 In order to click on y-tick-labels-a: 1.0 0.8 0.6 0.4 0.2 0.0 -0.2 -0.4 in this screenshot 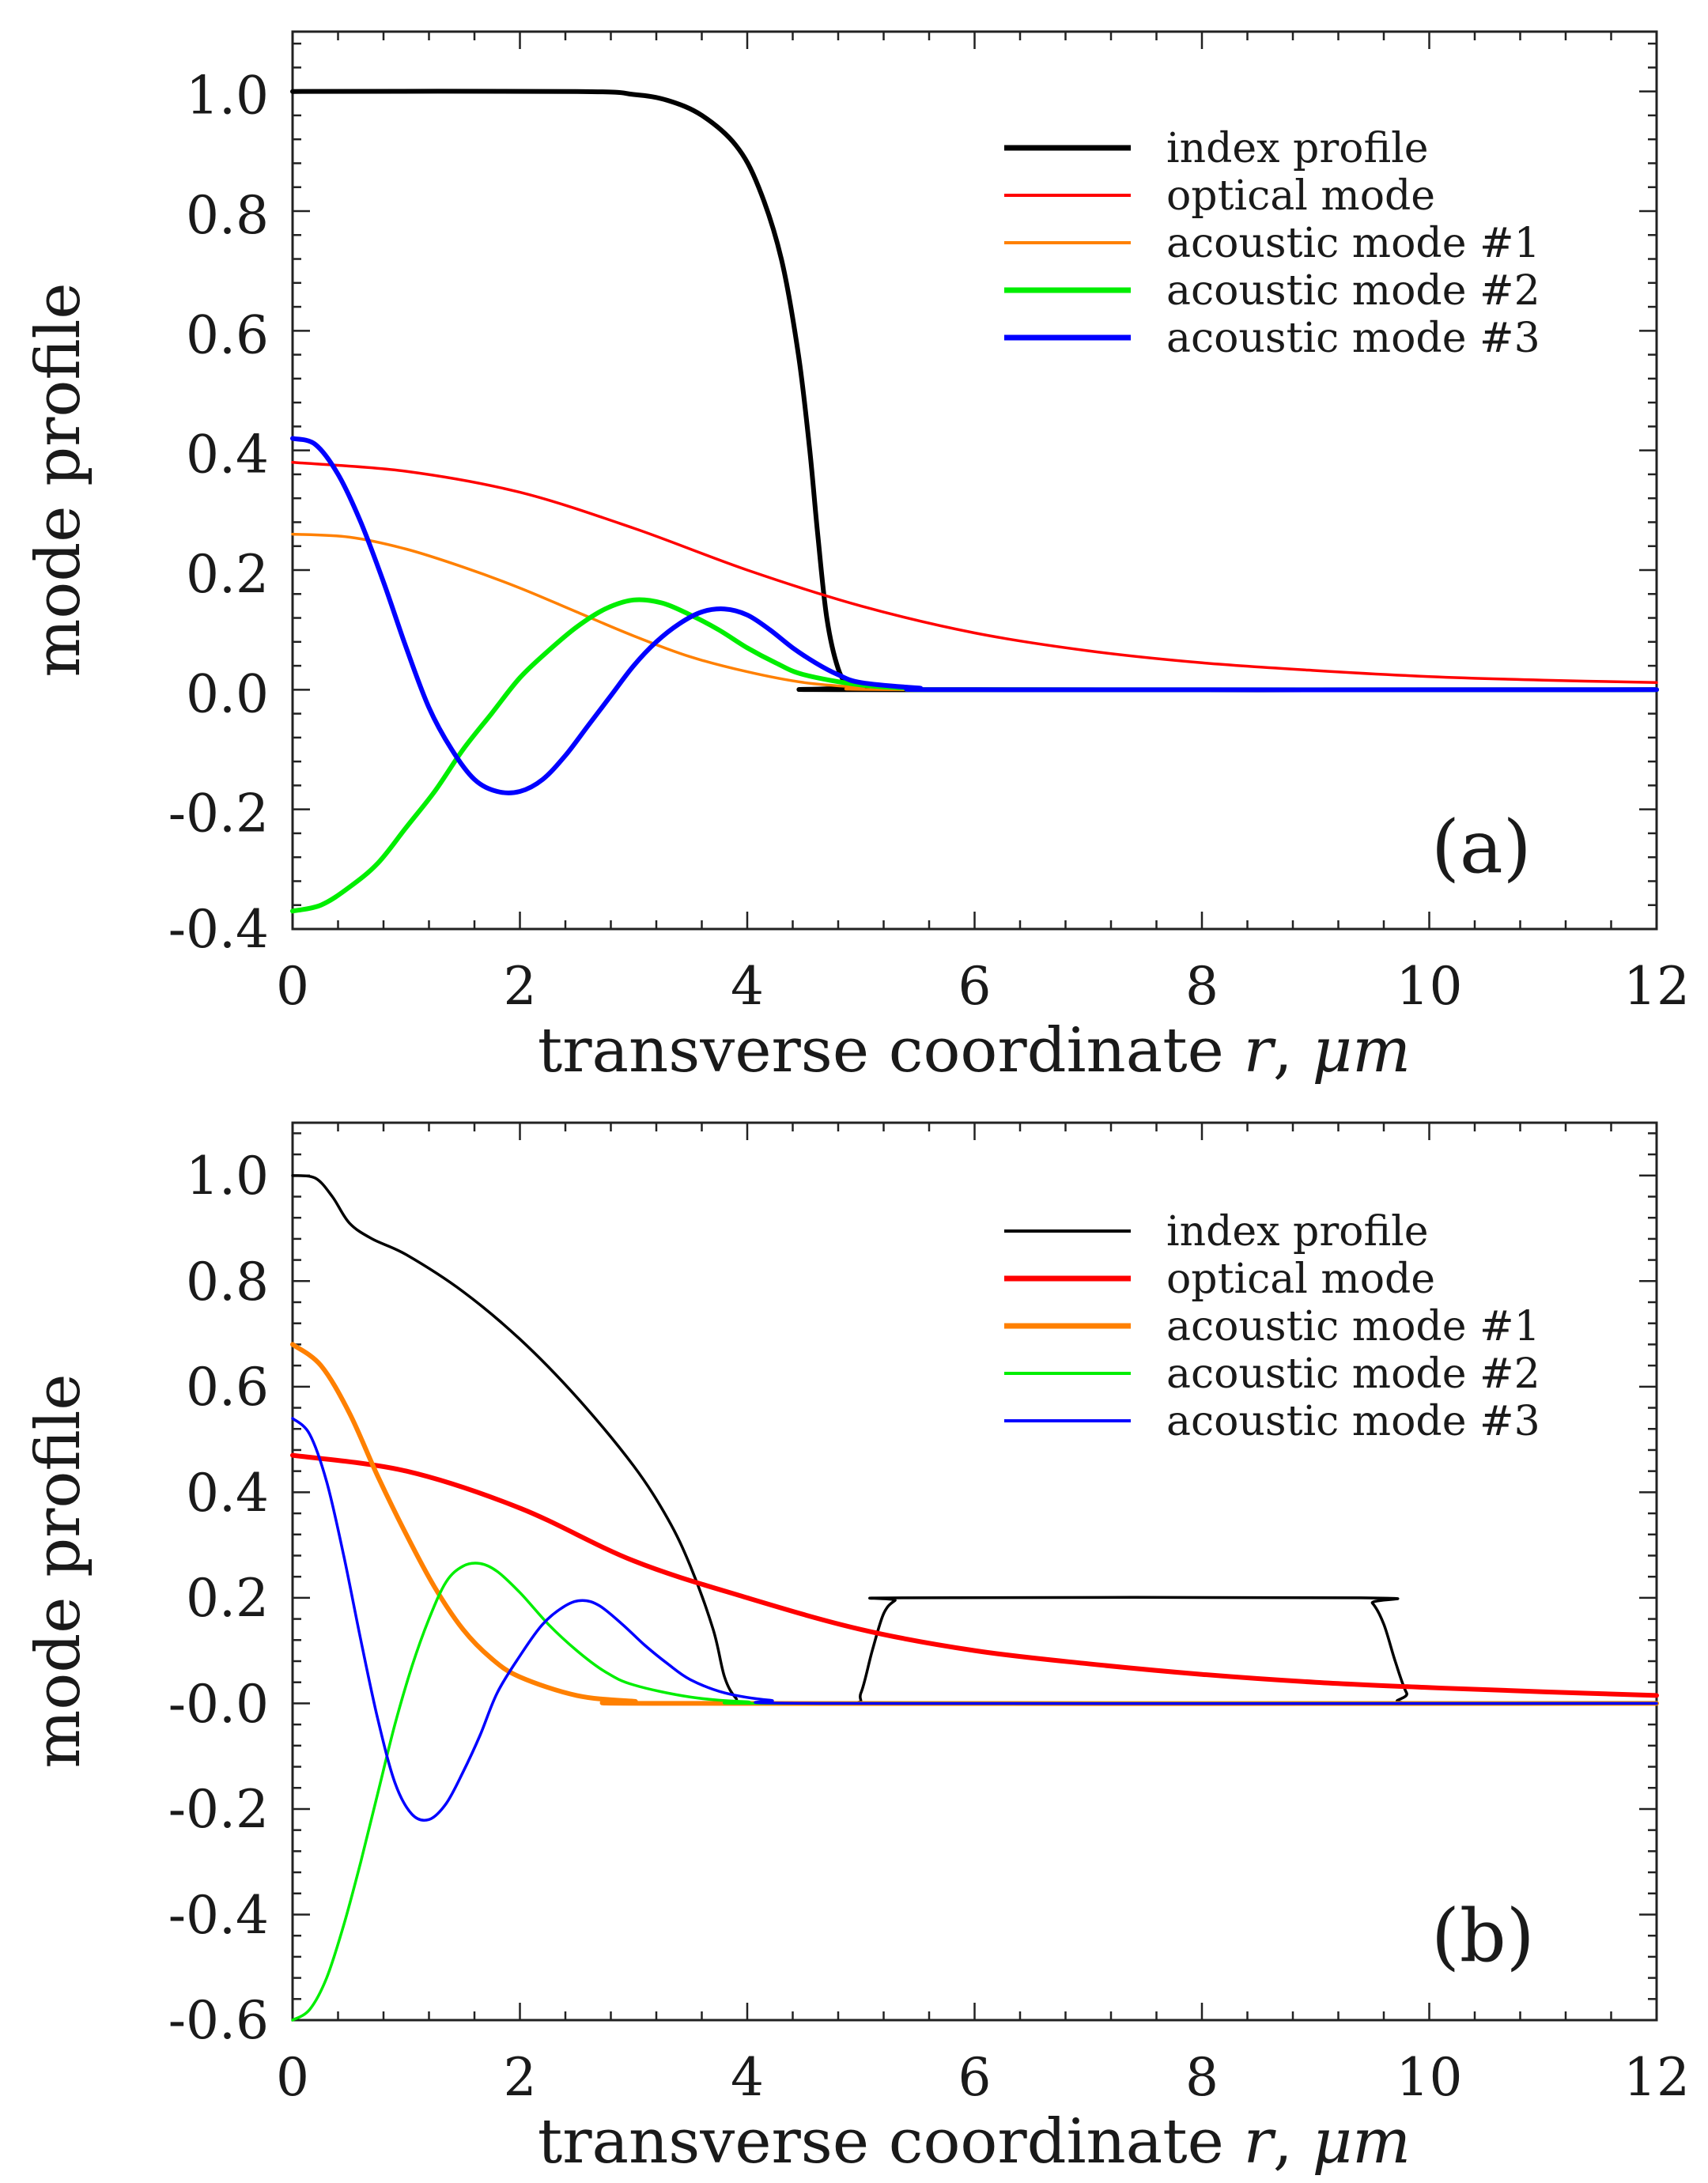, I will do `click(218, 513)`.